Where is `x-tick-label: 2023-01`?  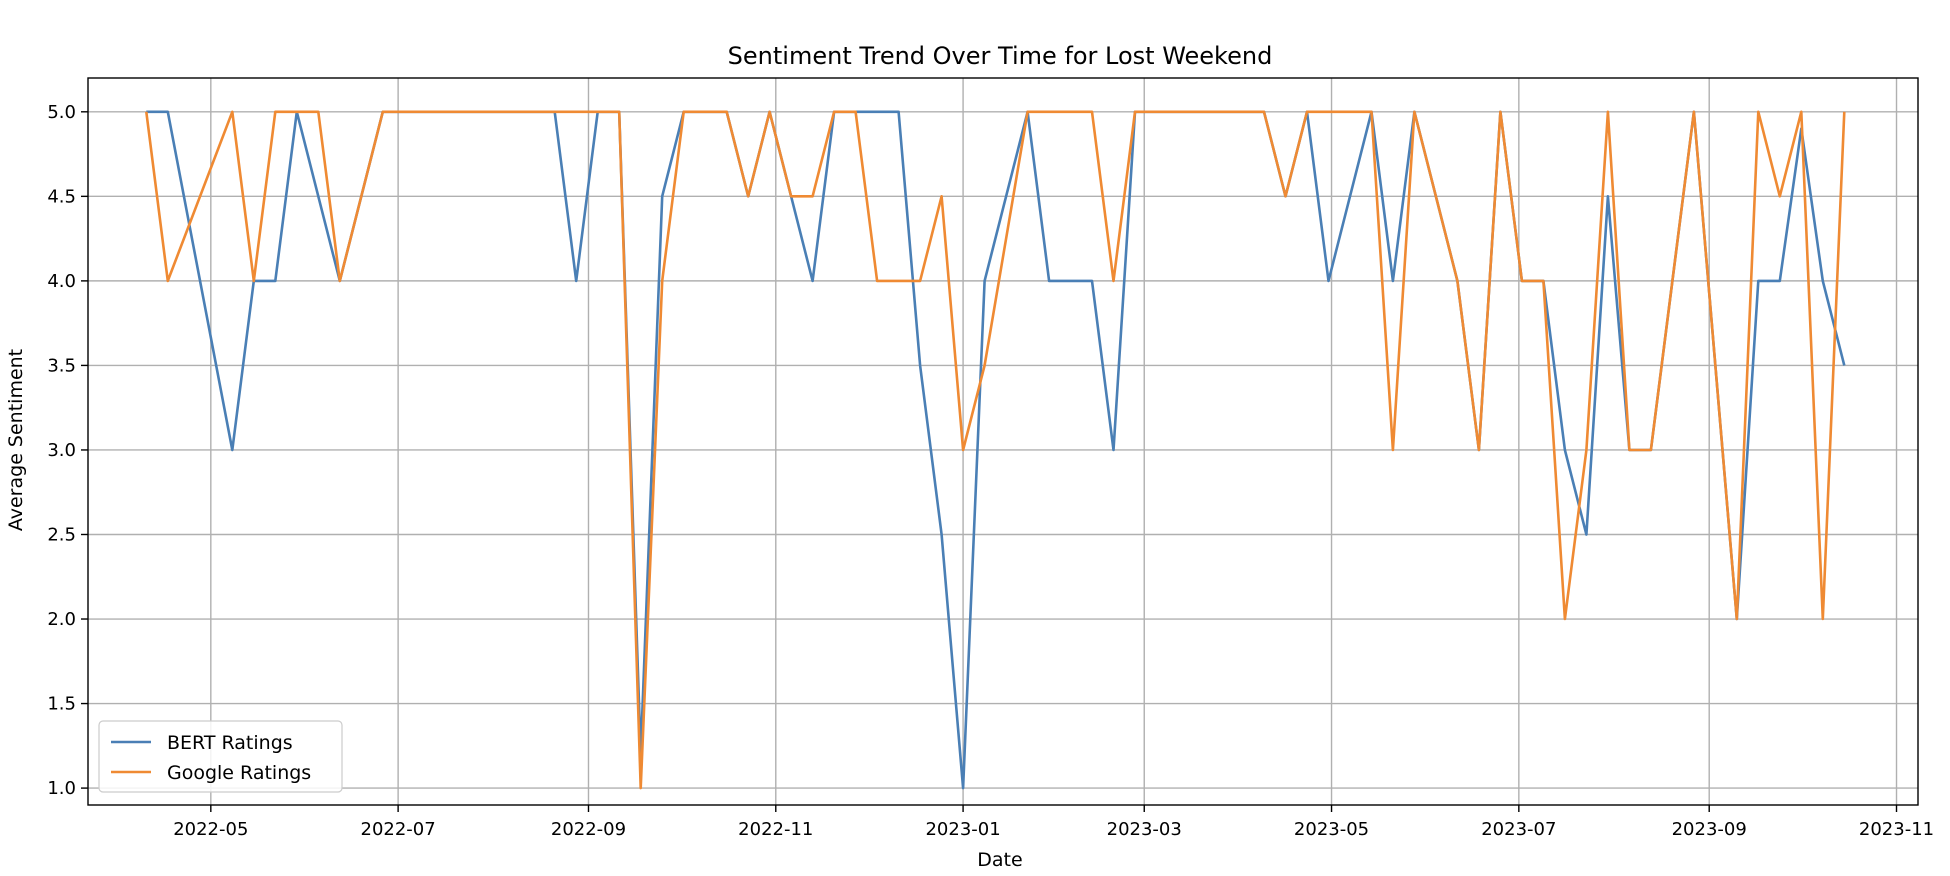 x-tick-label: 2023-01 is located at coordinates (962, 829).